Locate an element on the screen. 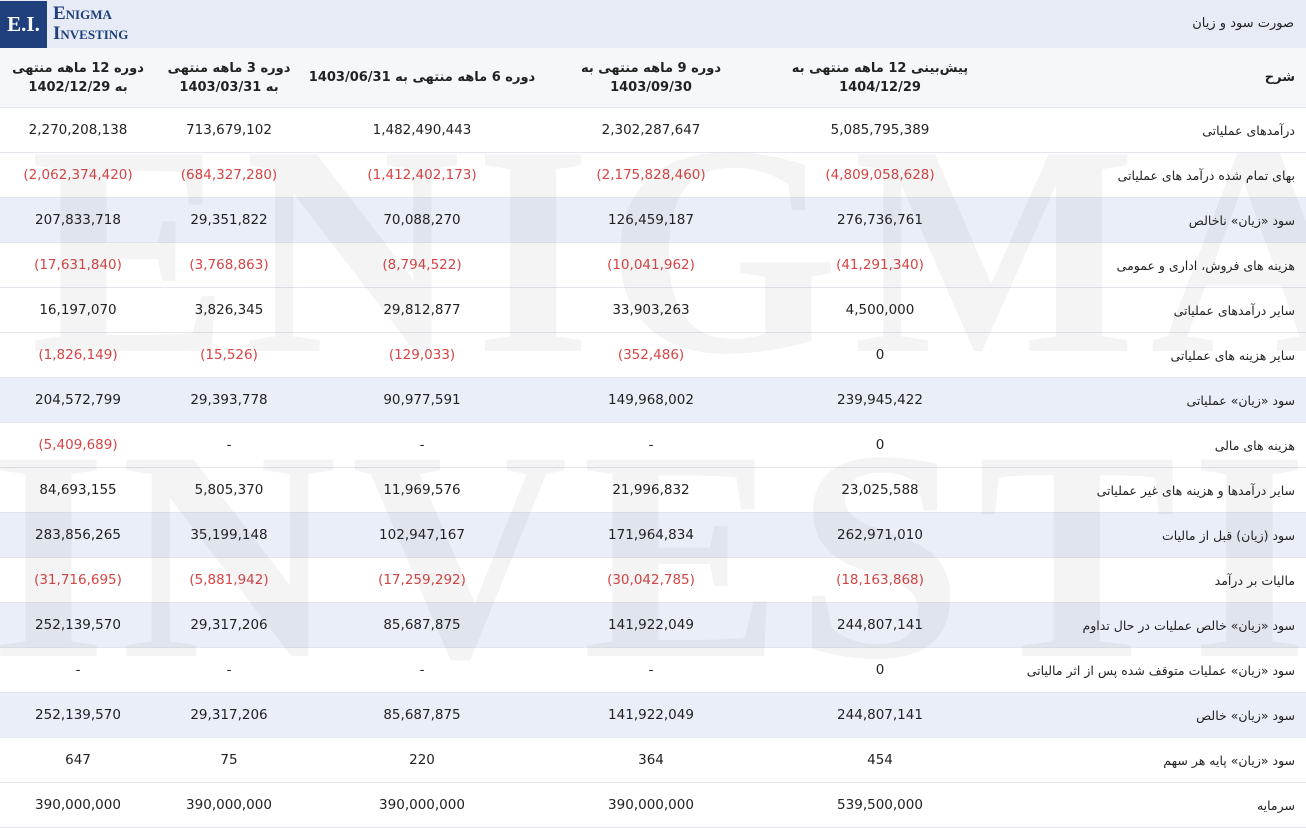 The image size is (1306, 828). row-value: (684,327,280) is located at coordinates (229, 175).